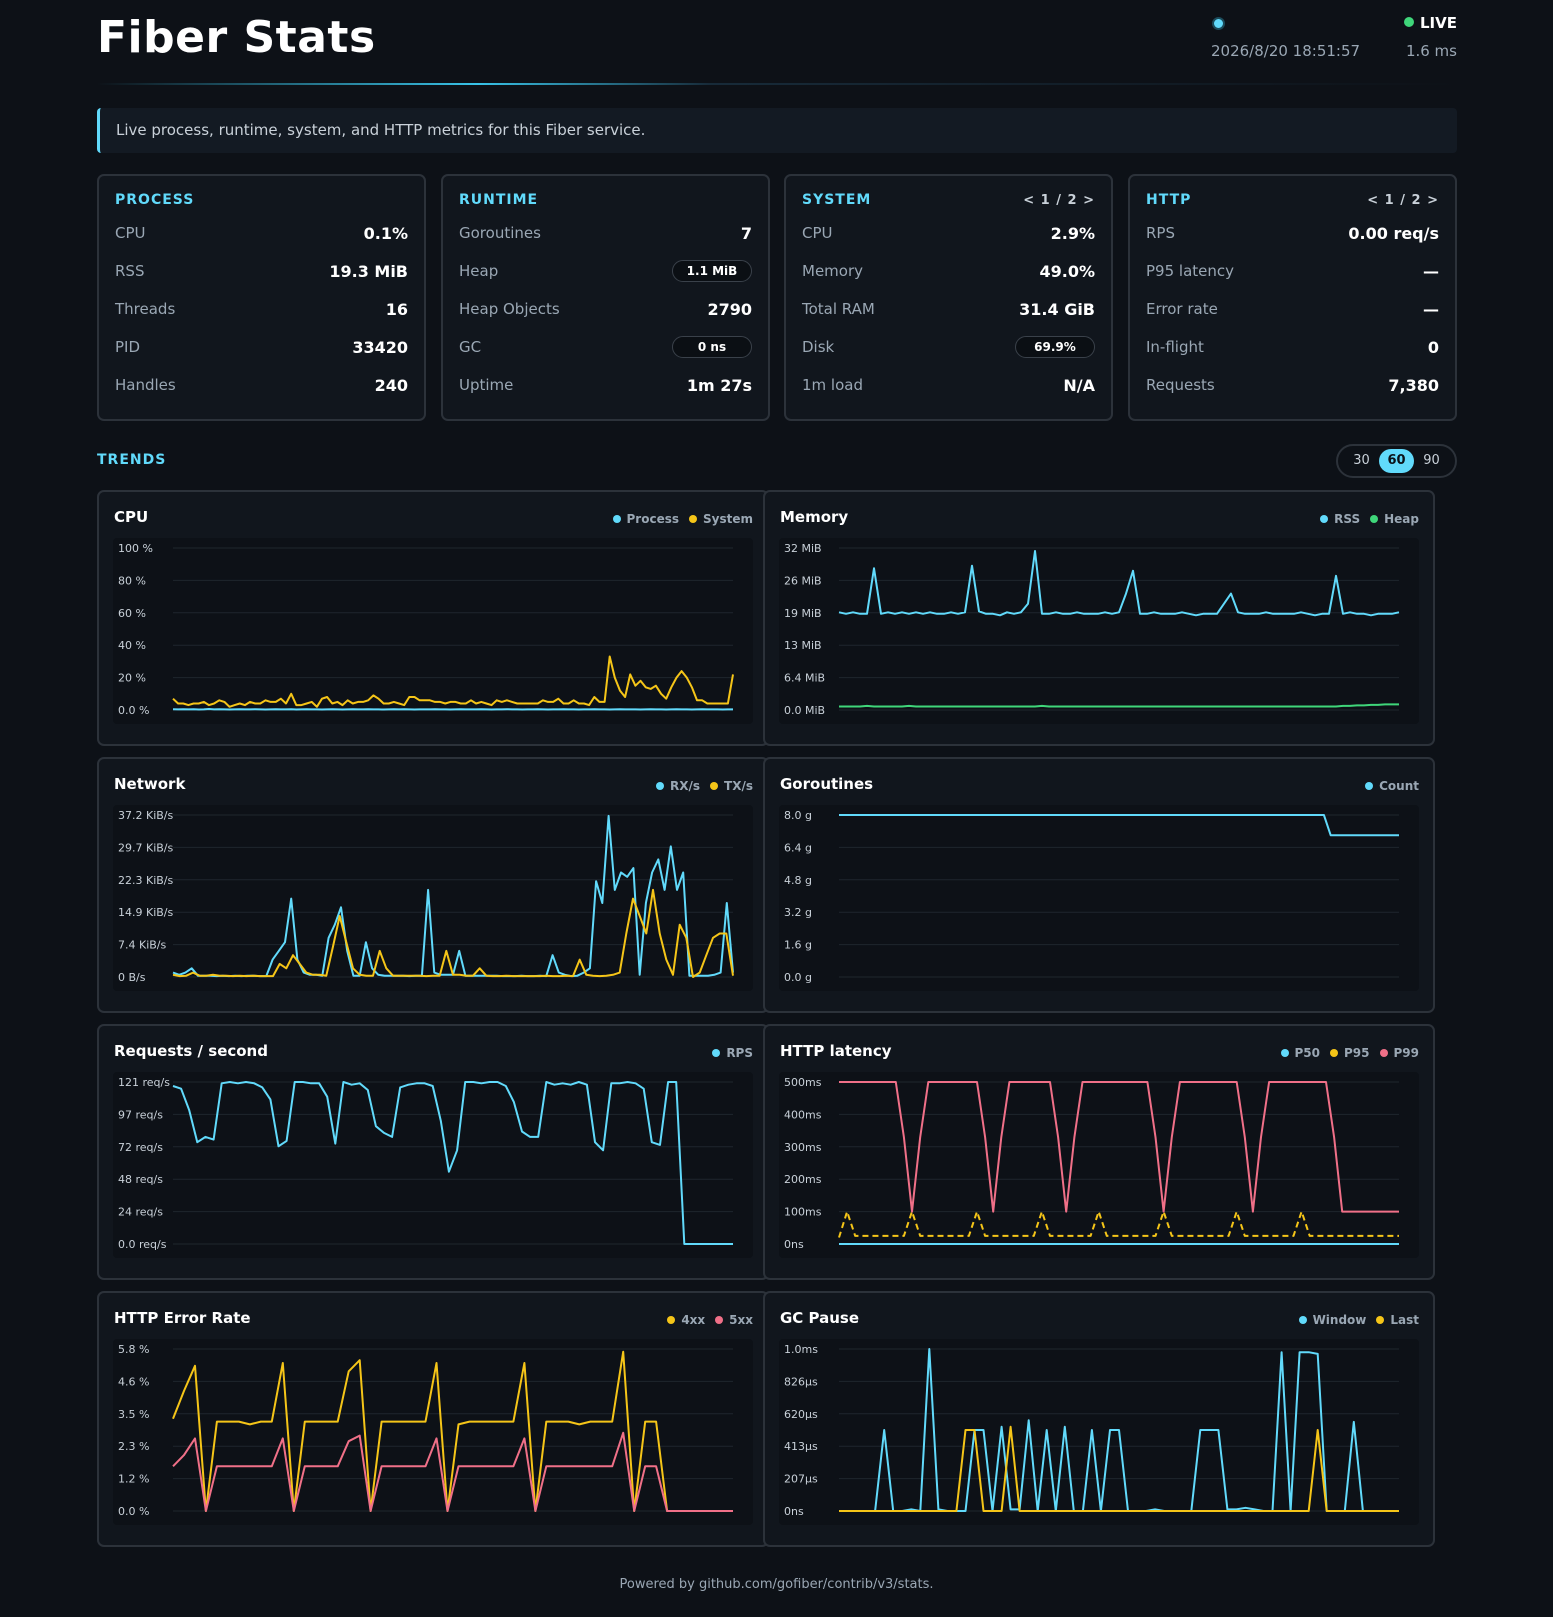 This screenshot has height=1617, width=1553. Describe the element at coordinates (734, 1320) in the screenshot. I see `legend-item: 5xx` at that location.